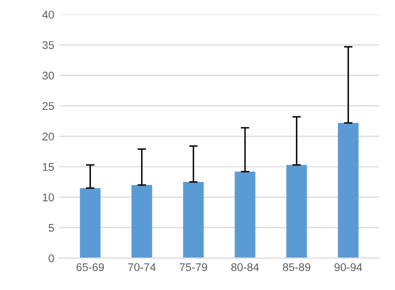 The image size is (395, 290). Describe the element at coordinates (90, 267) in the screenshot. I see `x-tick-label: 65-69` at that location.